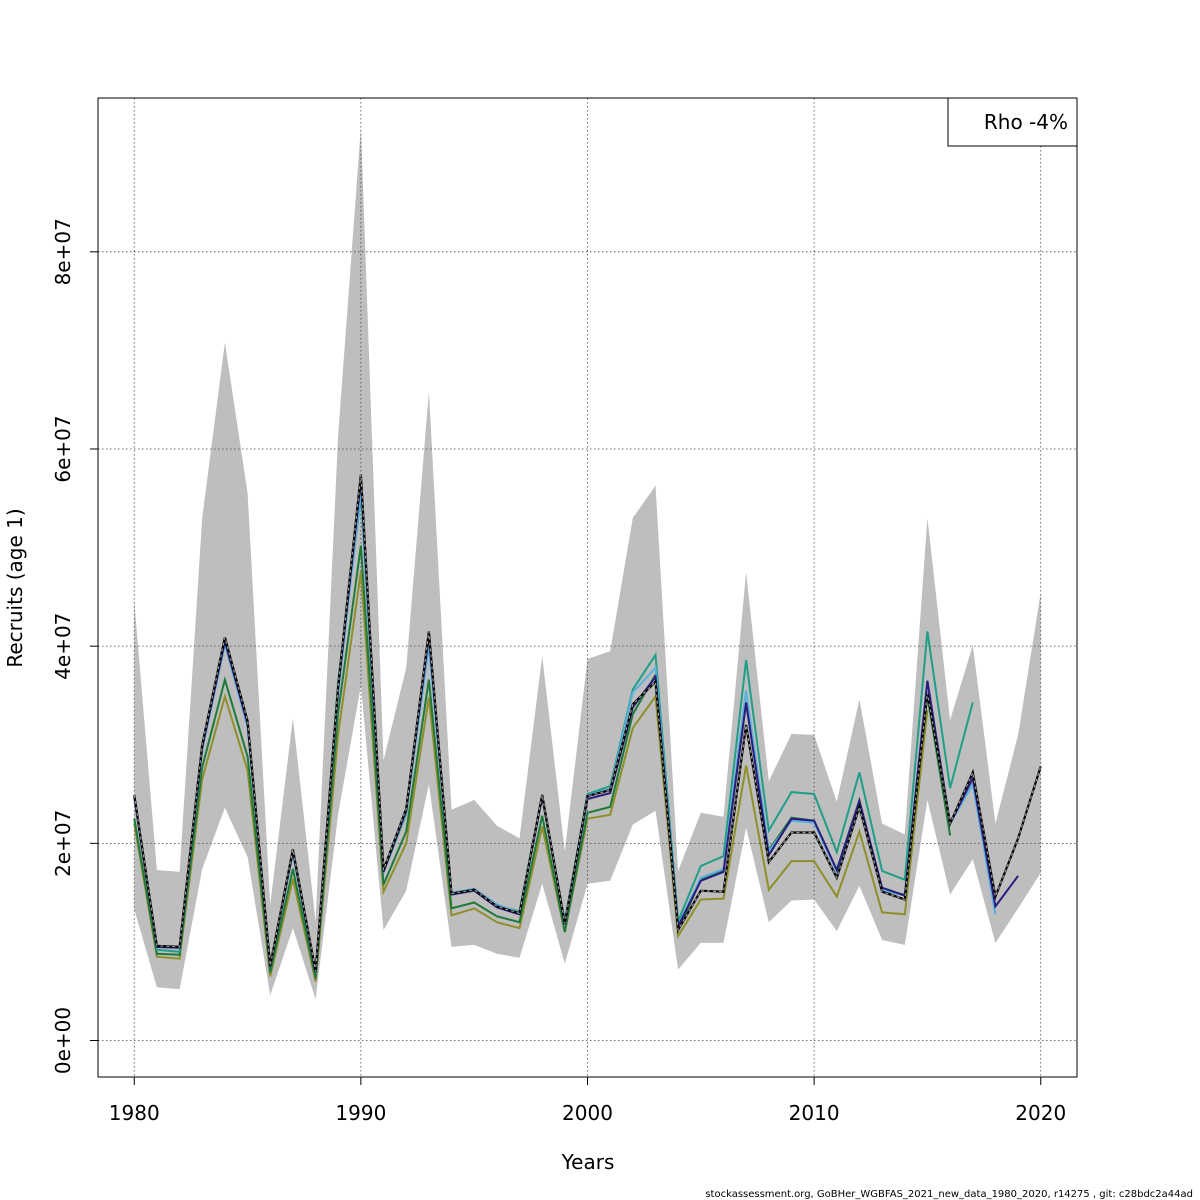  I want to click on x-tick-label-1: 1990, so click(360, 1113).